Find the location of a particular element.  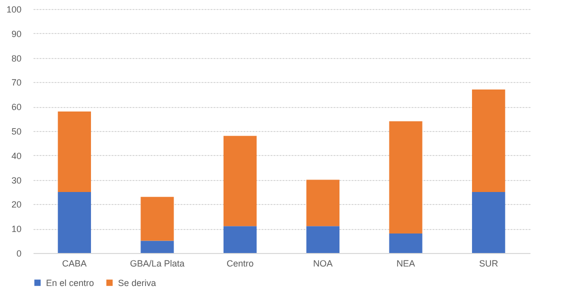

y-tick-label: 30 is located at coordinates (16, 180).